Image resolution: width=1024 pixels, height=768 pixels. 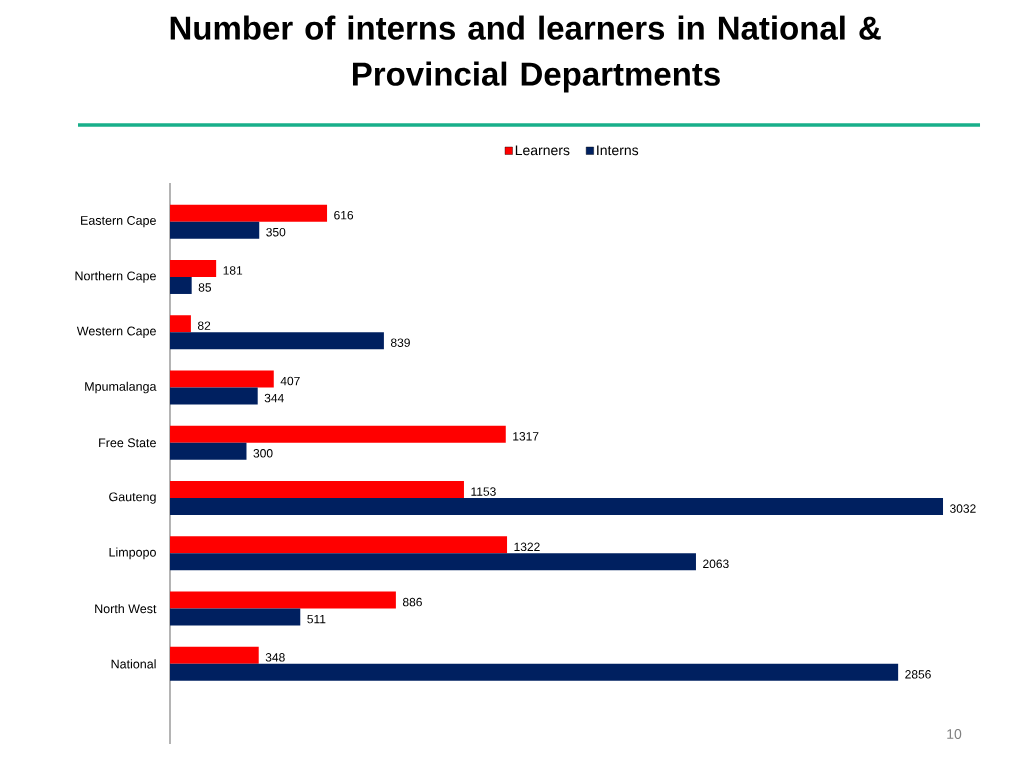 What do you see at coordinates (127, 443) in the screenshot?
I see `y-tick-label: Free State` at bounding box center [127, 443].